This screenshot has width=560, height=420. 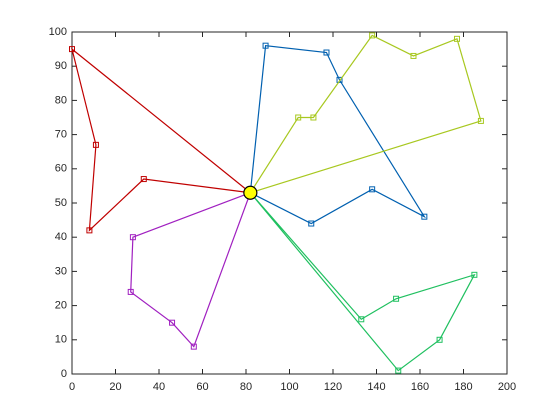 What do you see at coordinates (333, 387) in the screenshot?
I see `x-tick-label: 120` at bounding box center [333, 387].